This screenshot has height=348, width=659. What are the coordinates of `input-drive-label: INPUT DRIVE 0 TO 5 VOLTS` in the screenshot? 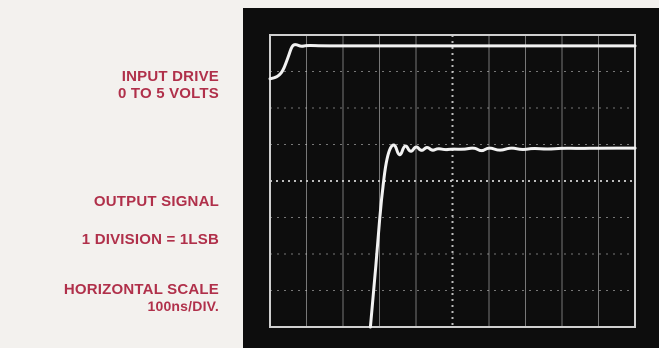 It's located at (168, 85).